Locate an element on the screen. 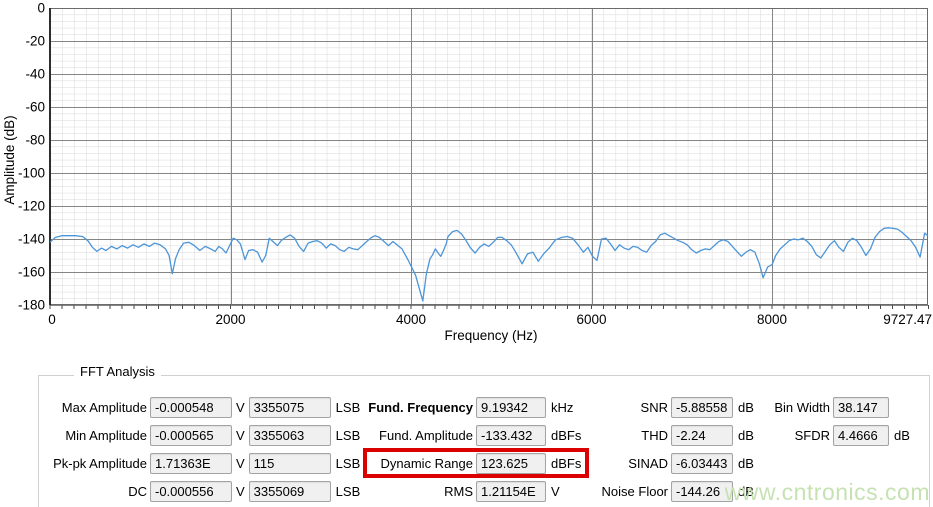  x-tick-label: 9727.47 is located at coordinates (907, 319).